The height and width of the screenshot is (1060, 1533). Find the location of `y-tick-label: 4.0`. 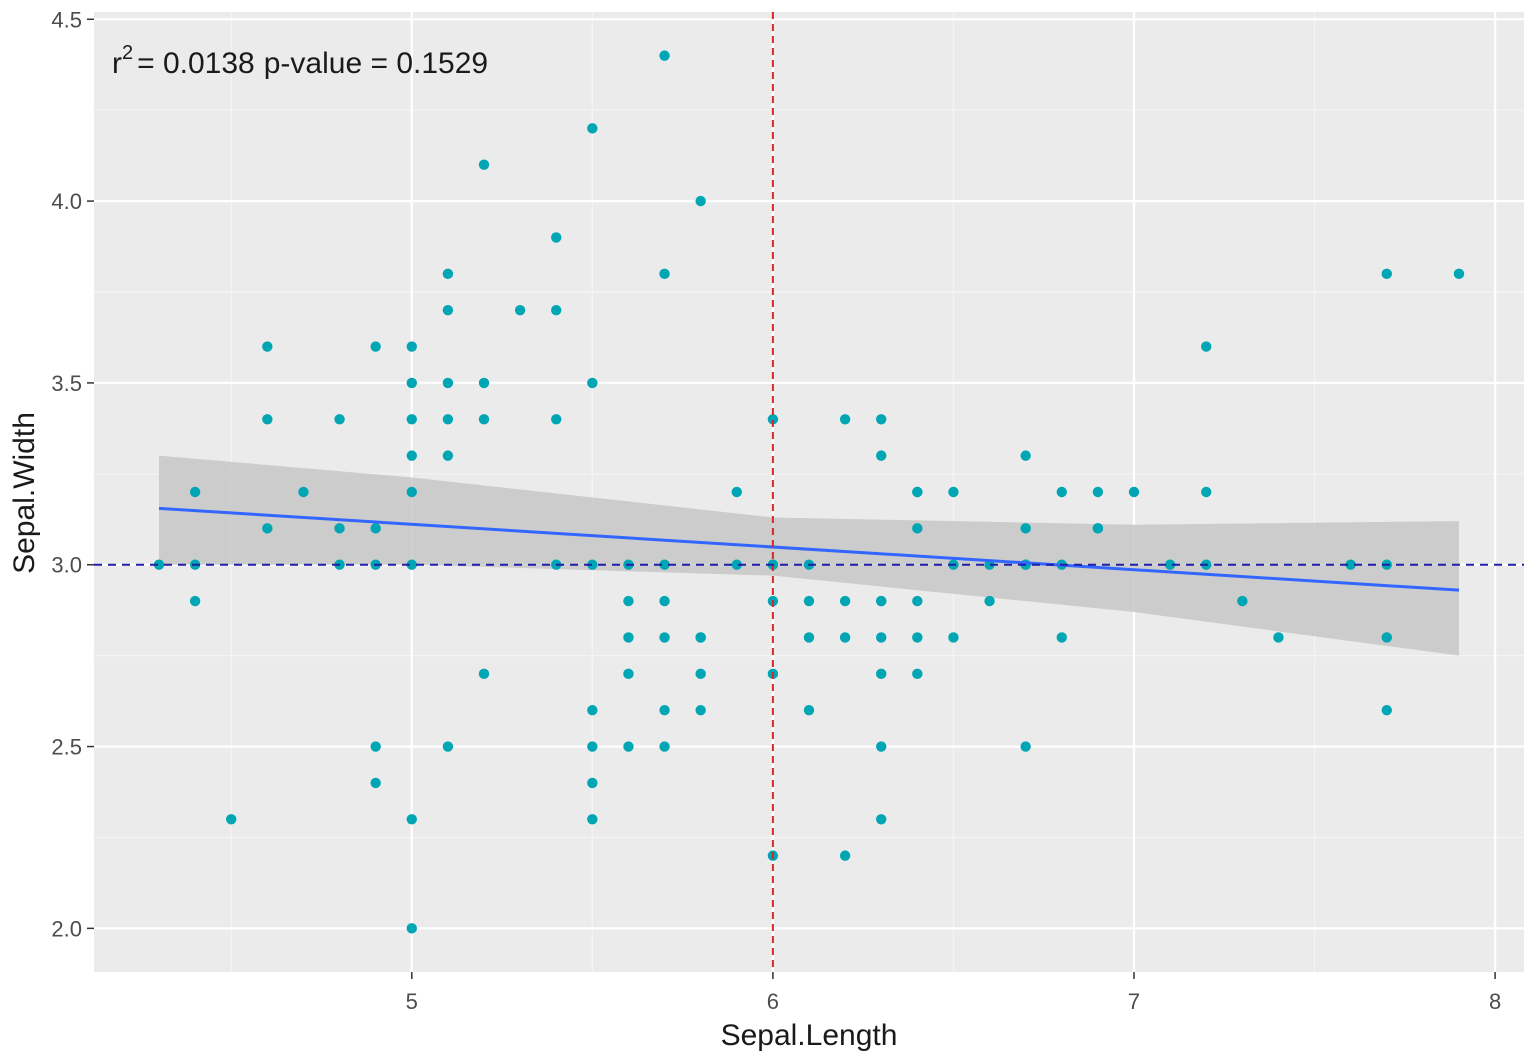

y-tick-label: 4.0 is located at coordinates (66, 201).